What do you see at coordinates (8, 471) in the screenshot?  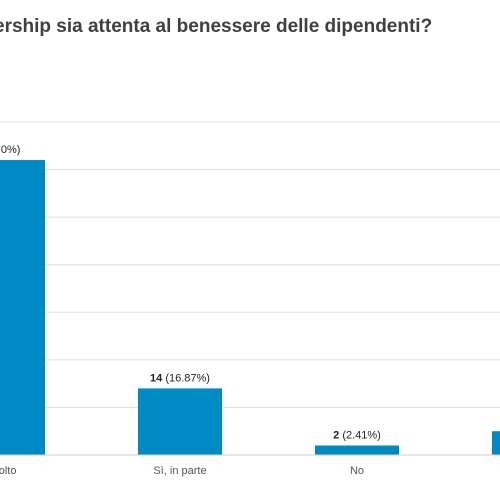 I see `x-tick-label: molto` at bounding box center [8, 471].